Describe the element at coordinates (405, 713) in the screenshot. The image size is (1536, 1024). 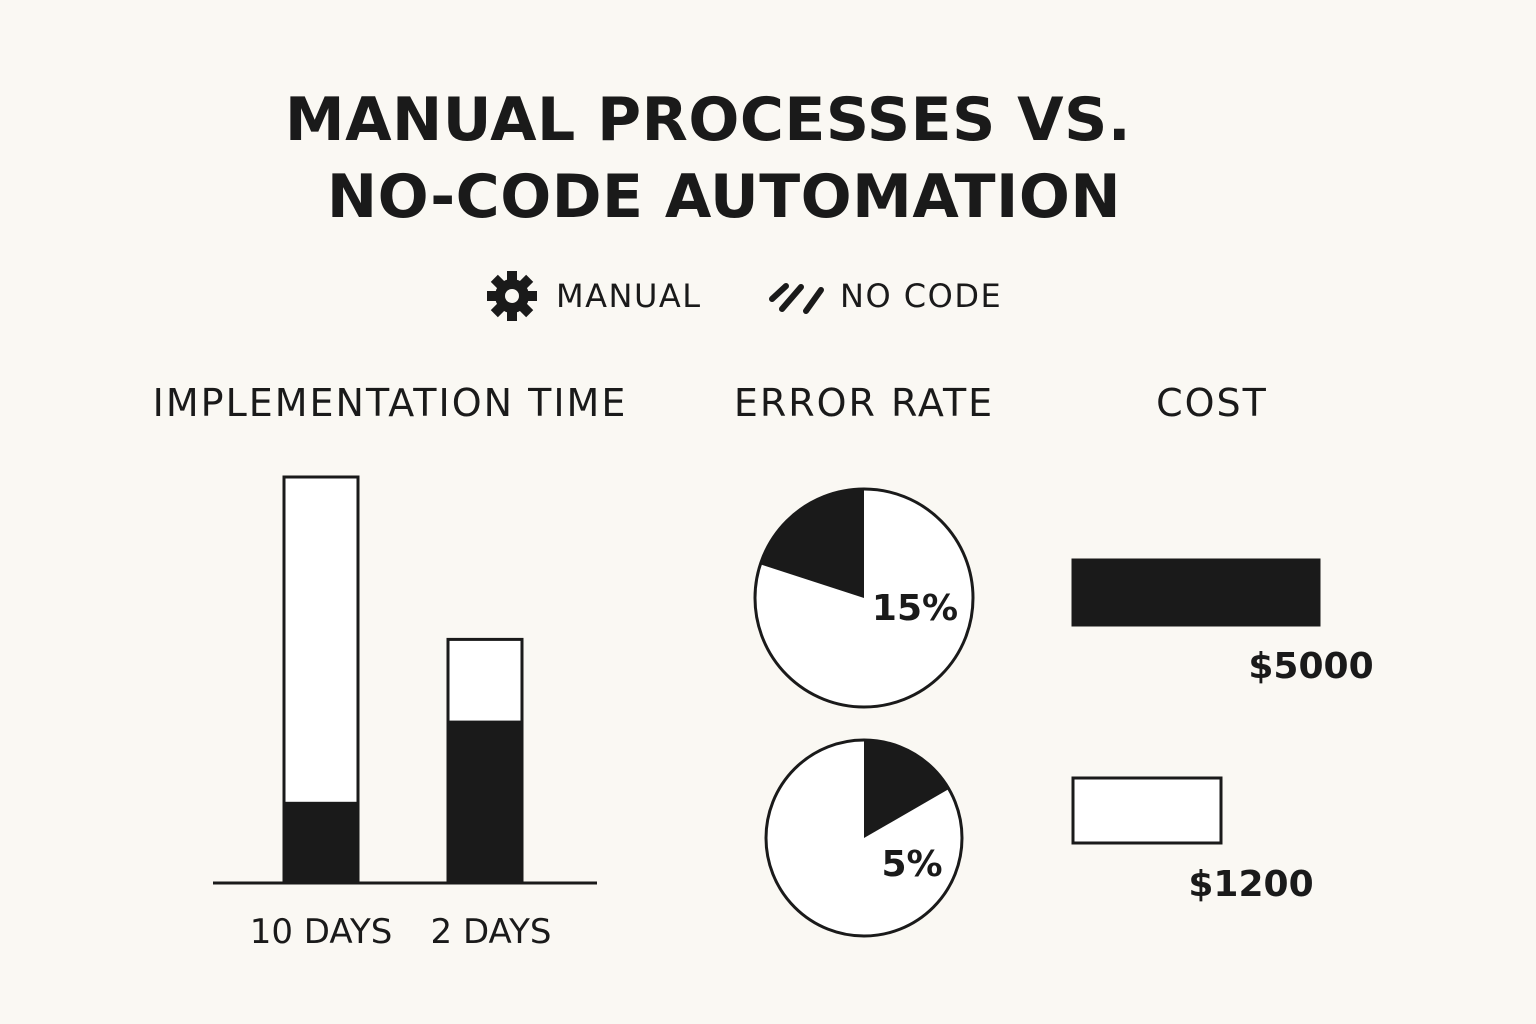
I see `implementation-time-chart: 10 DAYS 2 DAYS` at that location.